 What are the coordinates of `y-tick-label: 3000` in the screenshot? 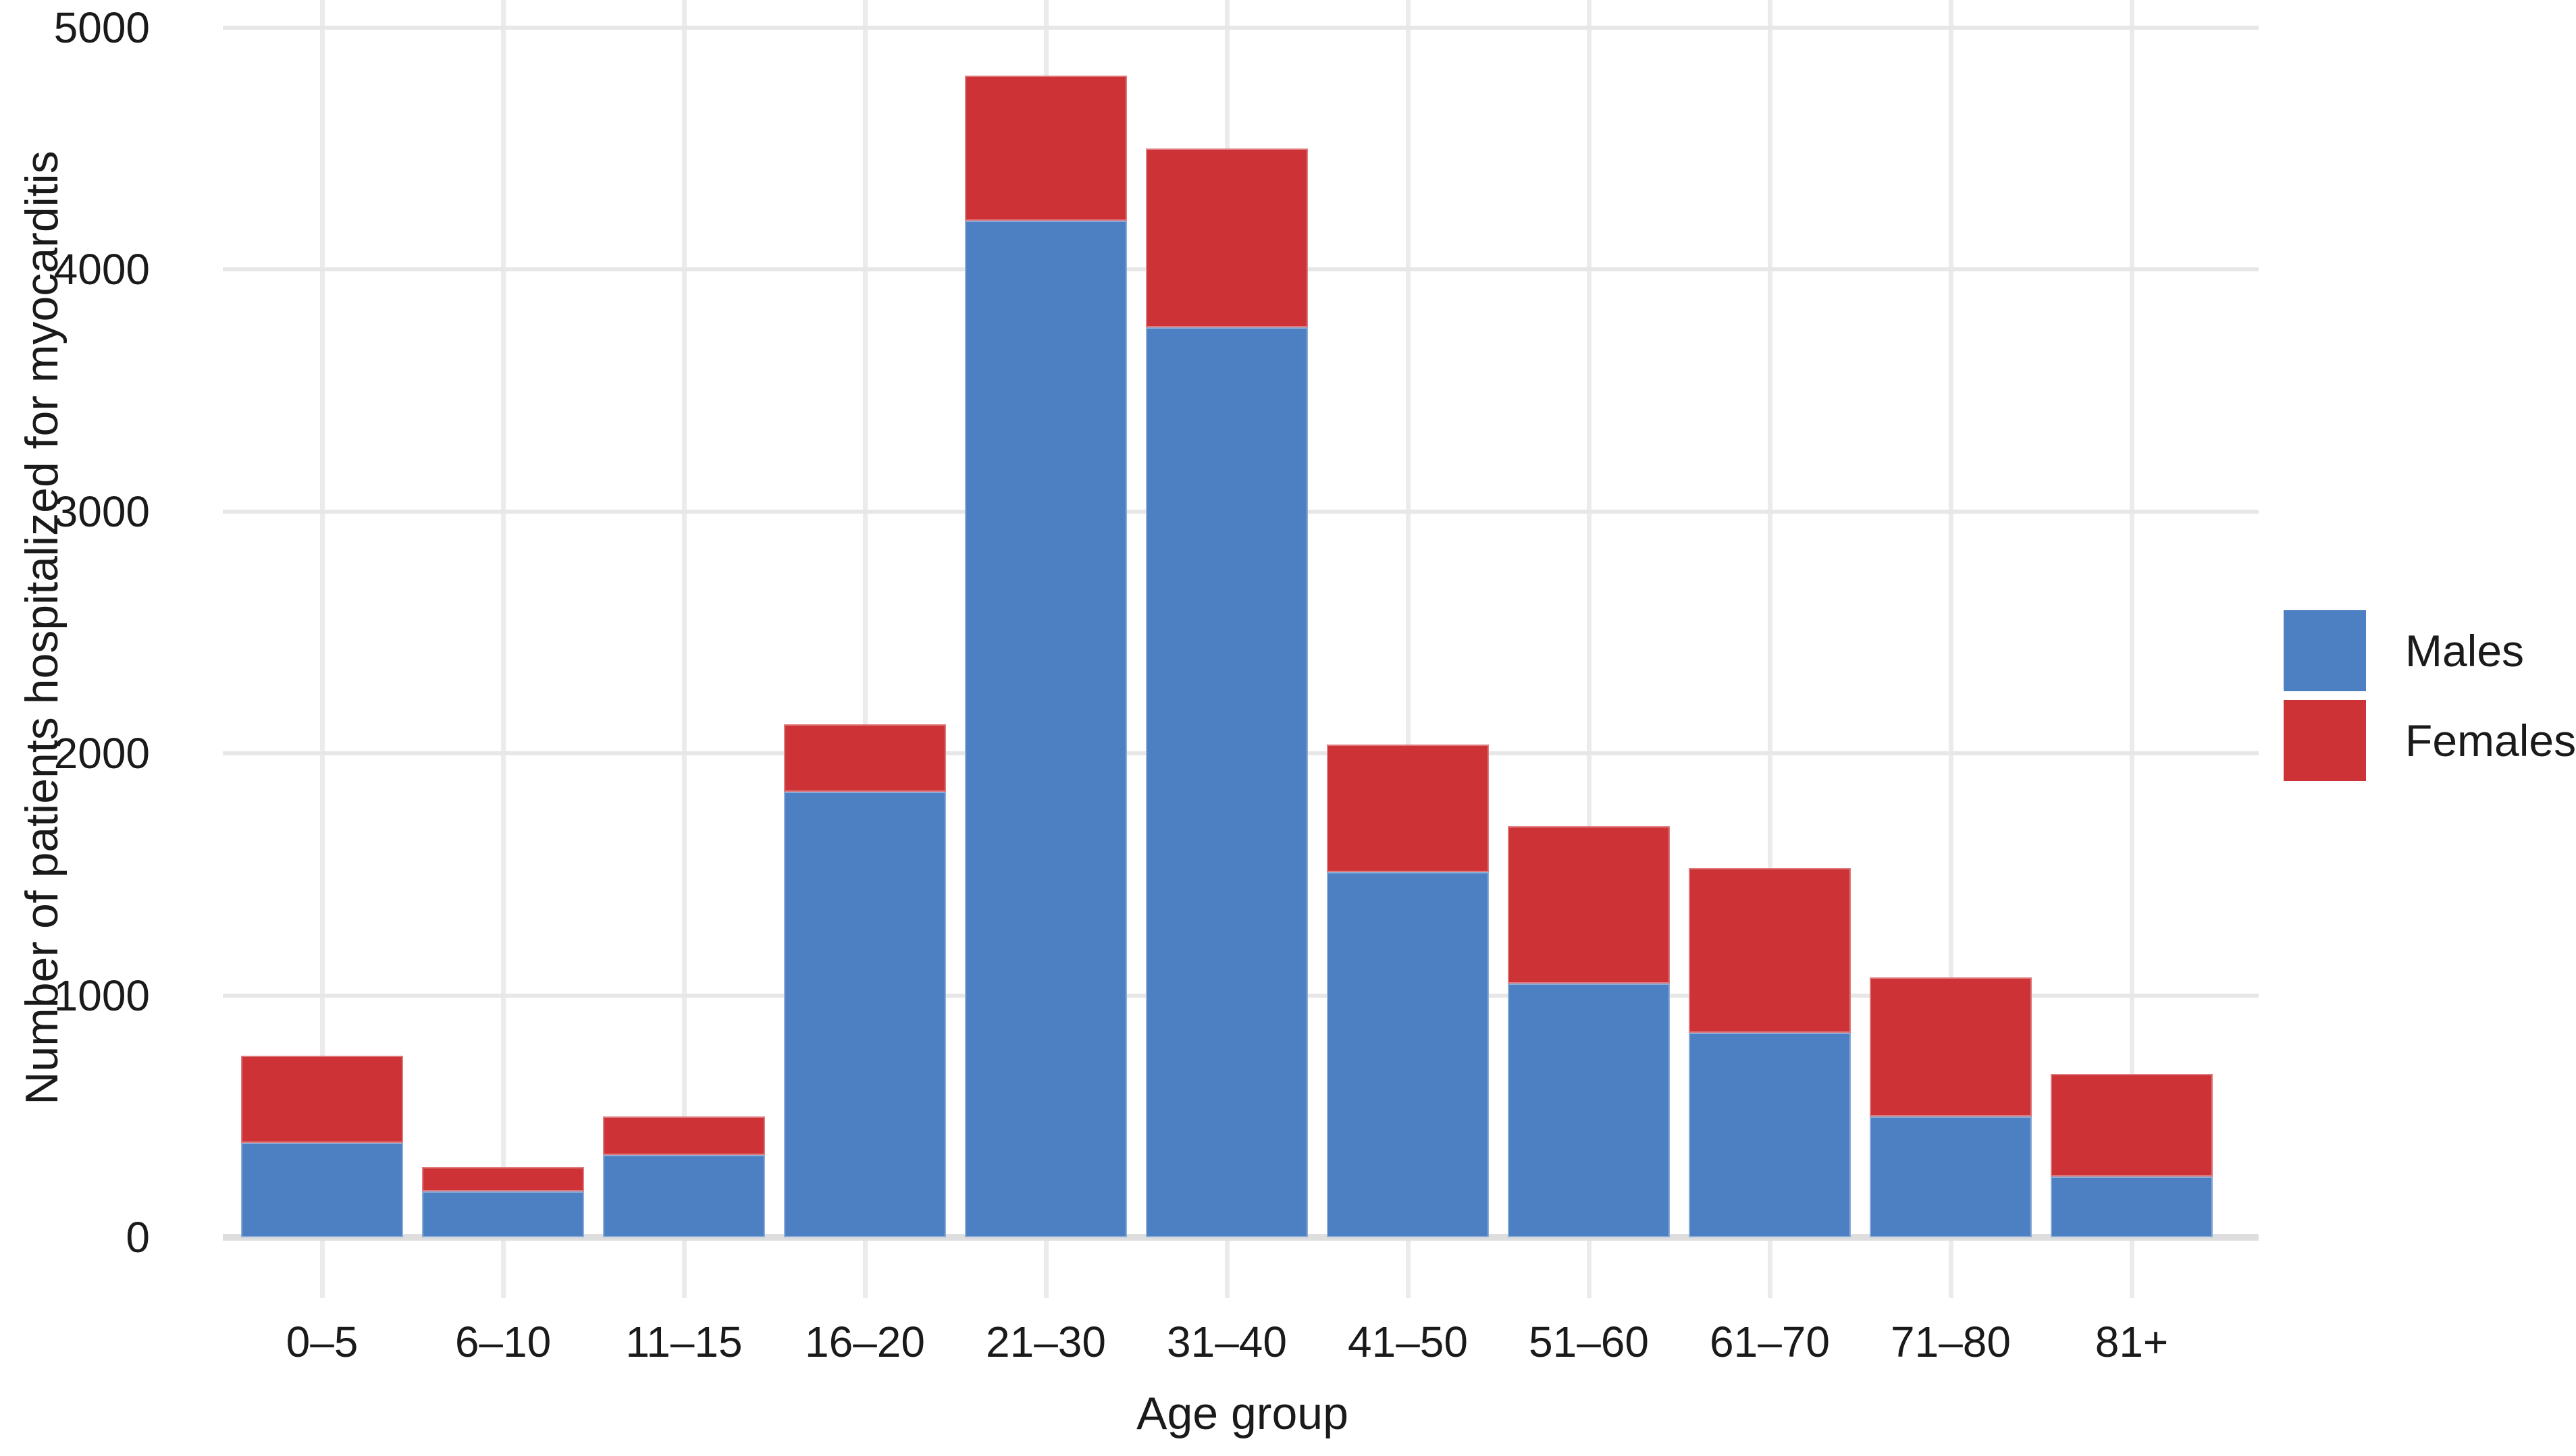 It's located at (102, 511).